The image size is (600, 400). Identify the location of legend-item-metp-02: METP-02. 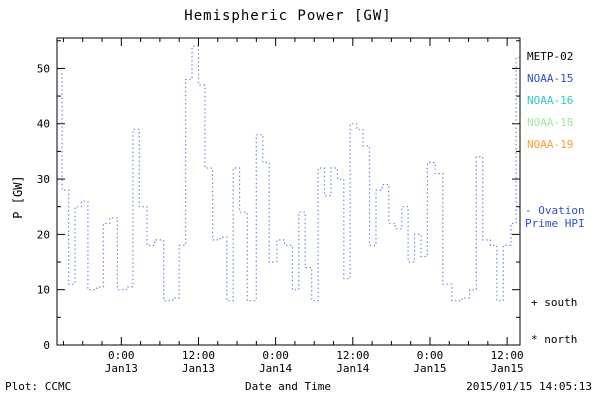
(550, 56).